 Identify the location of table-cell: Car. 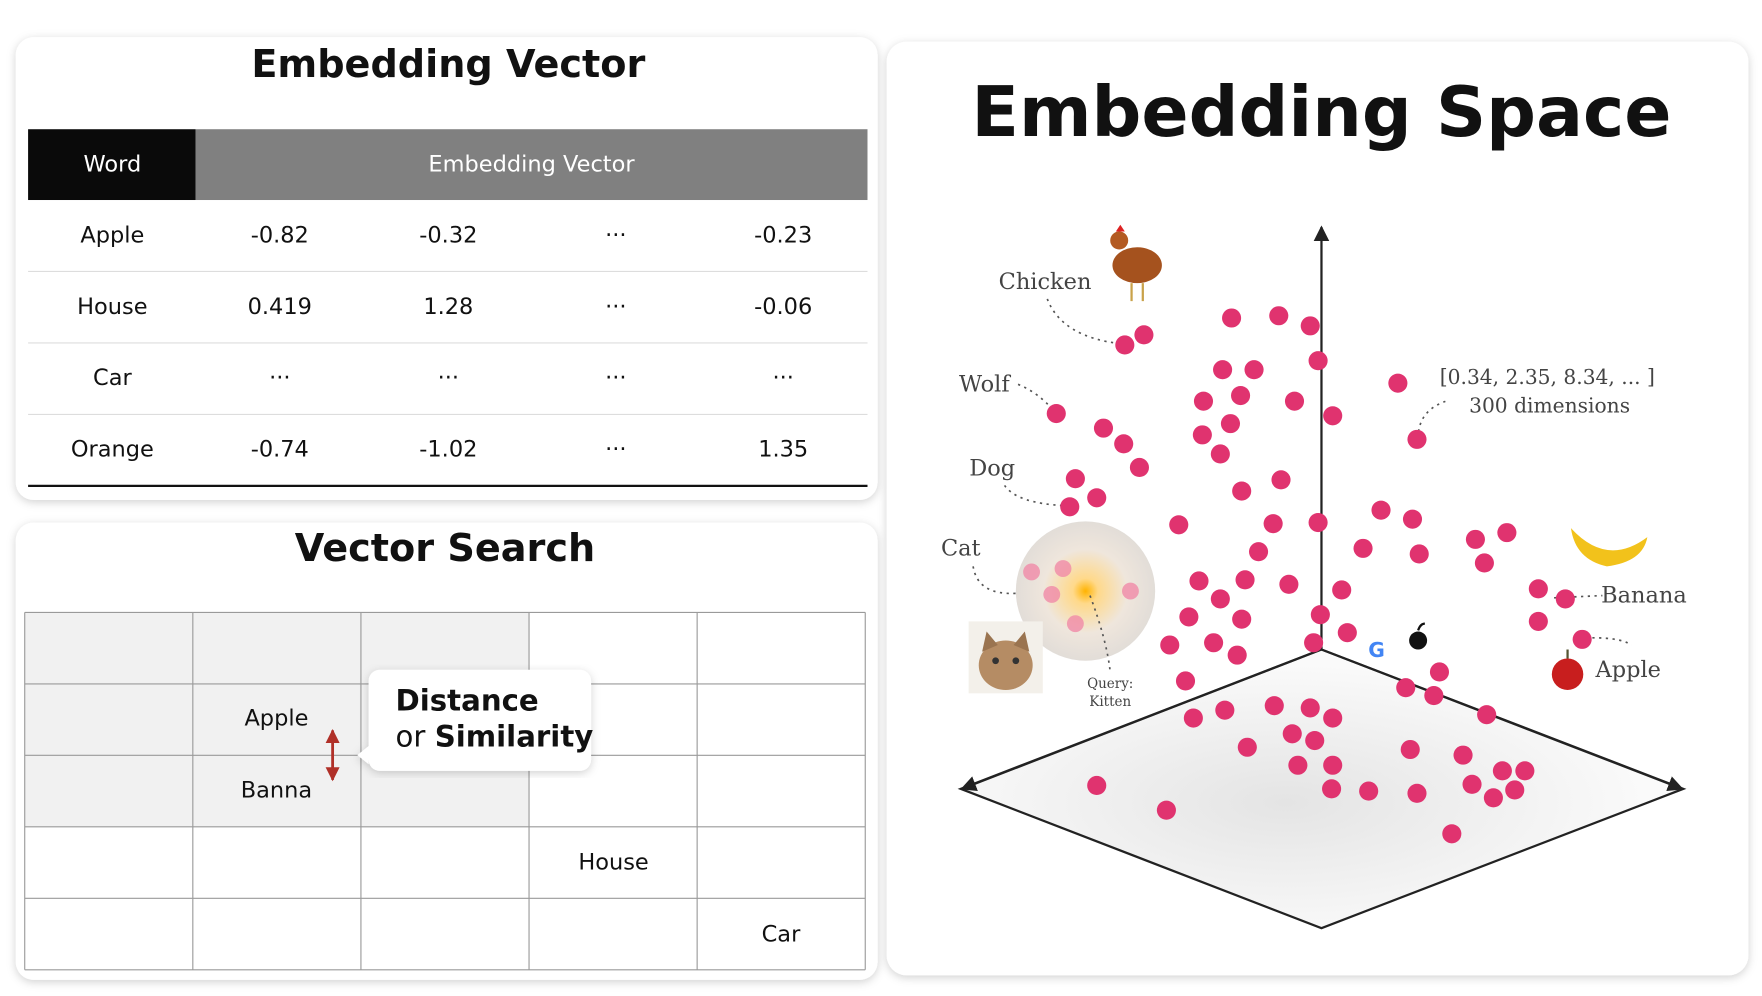
(112, 378).